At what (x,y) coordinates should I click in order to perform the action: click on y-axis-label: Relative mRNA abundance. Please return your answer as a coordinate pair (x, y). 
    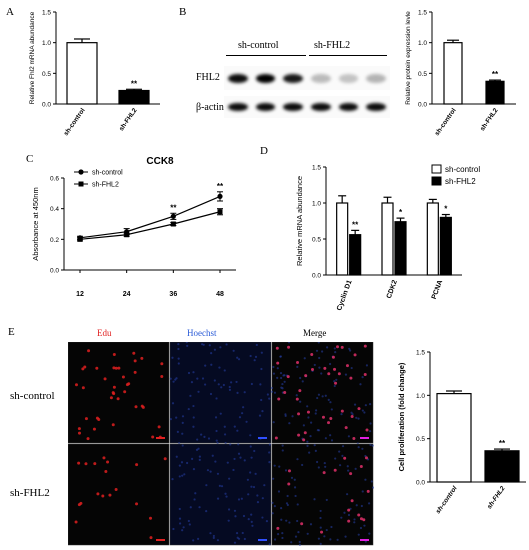
    Looking at the image, I should click on (299, 221).